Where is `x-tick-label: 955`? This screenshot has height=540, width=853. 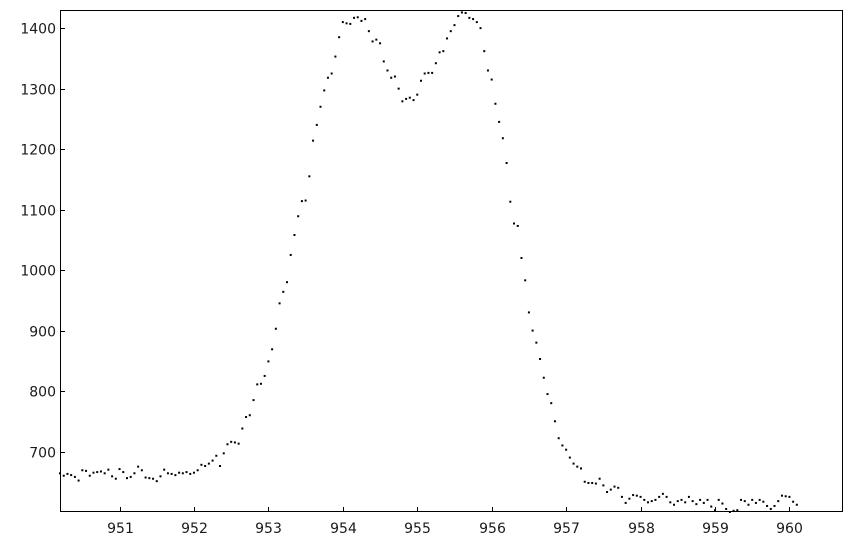
x-tick-label: 955 is located at coordinates (417, 529).